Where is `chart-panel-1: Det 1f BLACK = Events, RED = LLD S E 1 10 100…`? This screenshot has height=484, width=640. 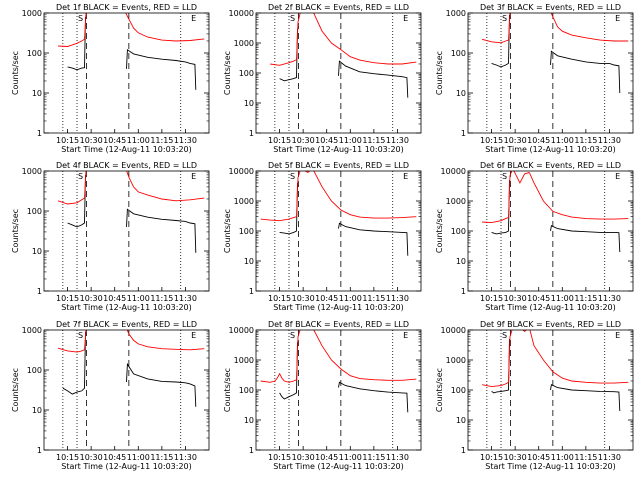
chart-panel-1: Det 1f BLACK = Events, RED = LLD S E 1 10 100… is located at coordinates (110, 78).